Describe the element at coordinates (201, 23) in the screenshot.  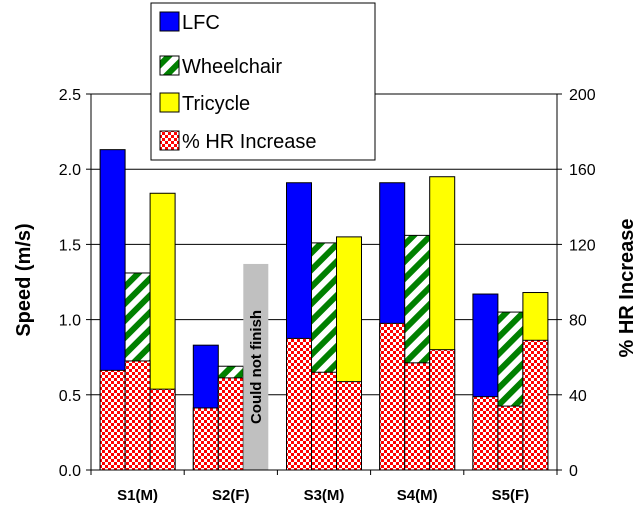
I see `legend-label-lfc: LFC` at that location.